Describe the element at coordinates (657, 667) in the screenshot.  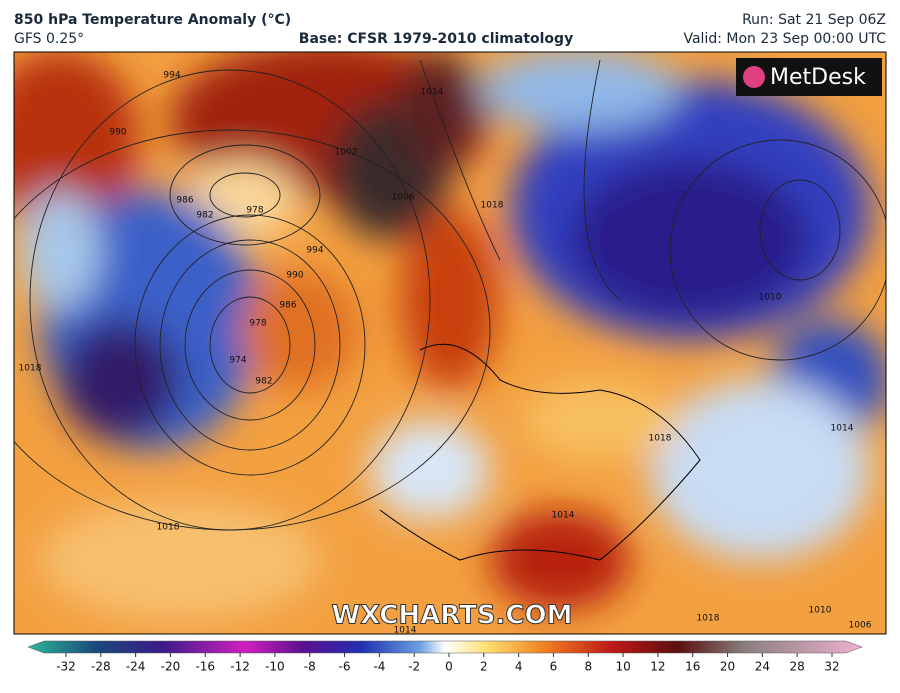
I see `colorbar-tick-label: 12` at that location.